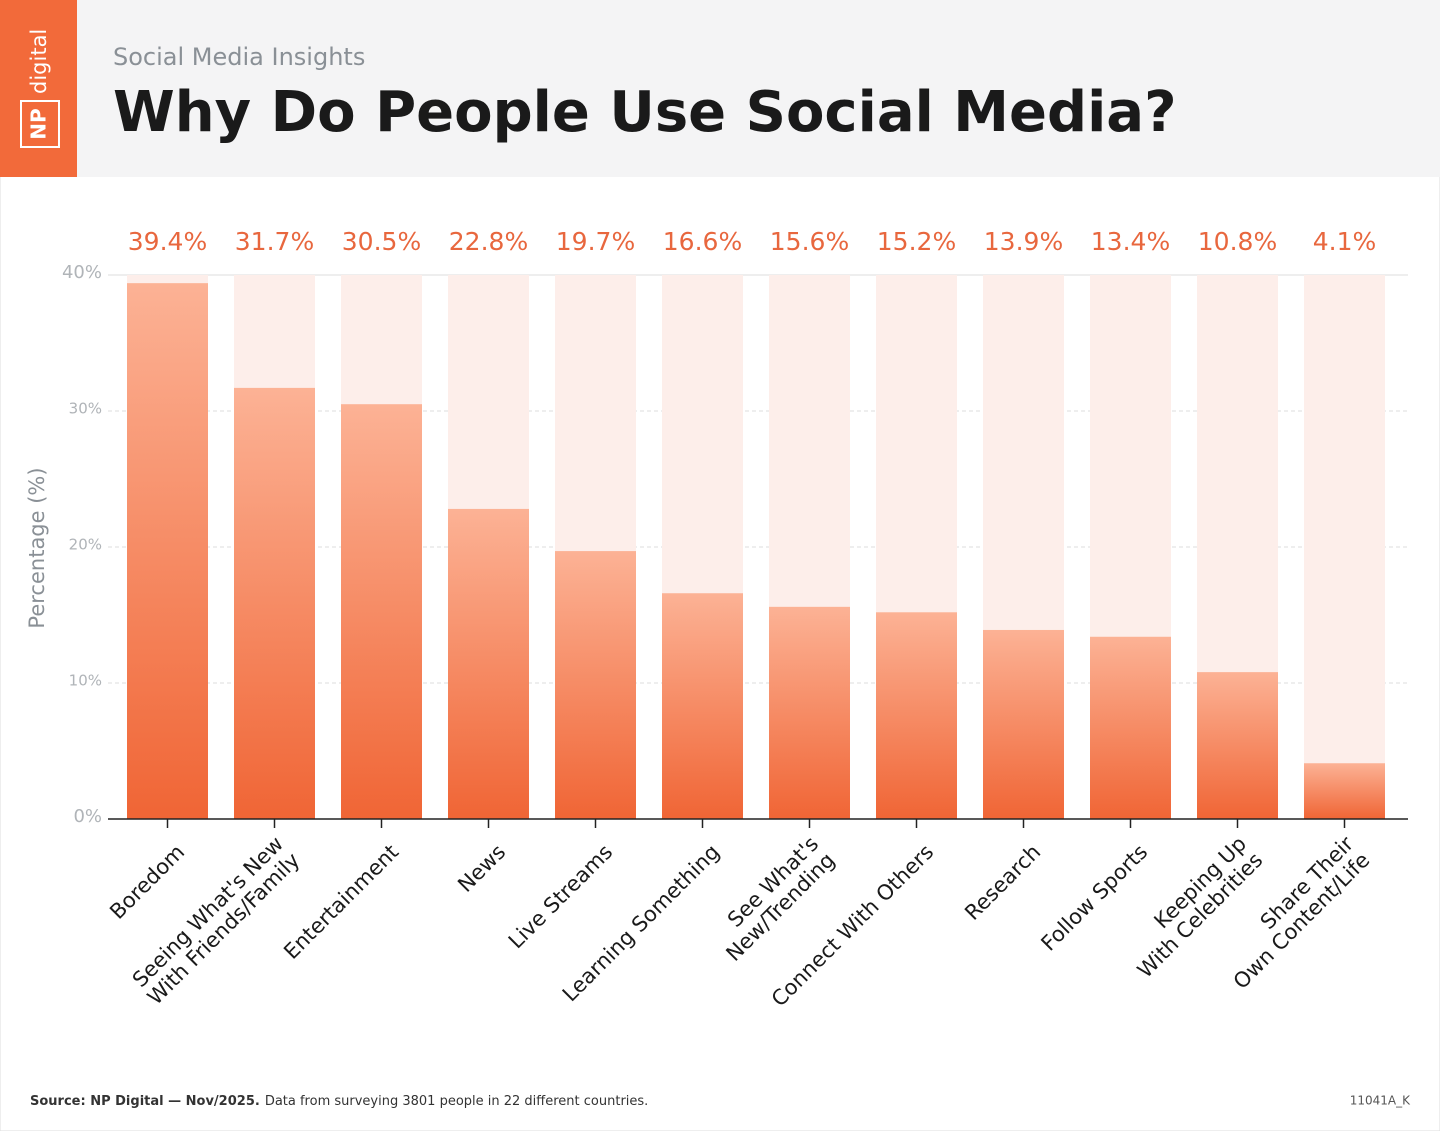 The height and width of the screenshot is (1131, 1440). Describe the element at coordinates (274, 241) in the screenshot. I see `value-label: 31.7%` at that location.